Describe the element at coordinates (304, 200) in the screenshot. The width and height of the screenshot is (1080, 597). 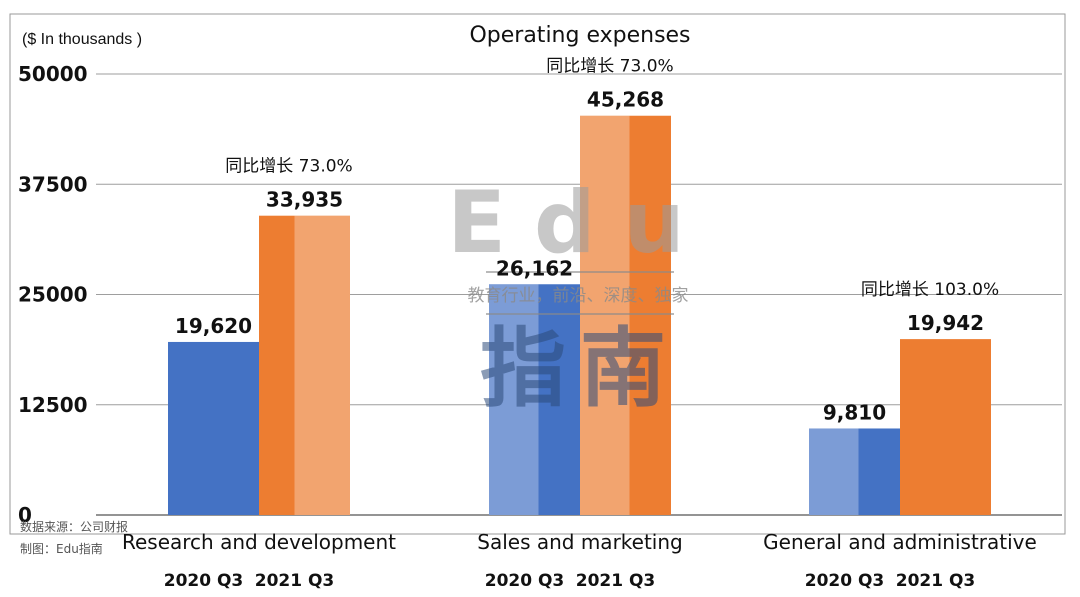
I see `data-label: 33,935` at that location.